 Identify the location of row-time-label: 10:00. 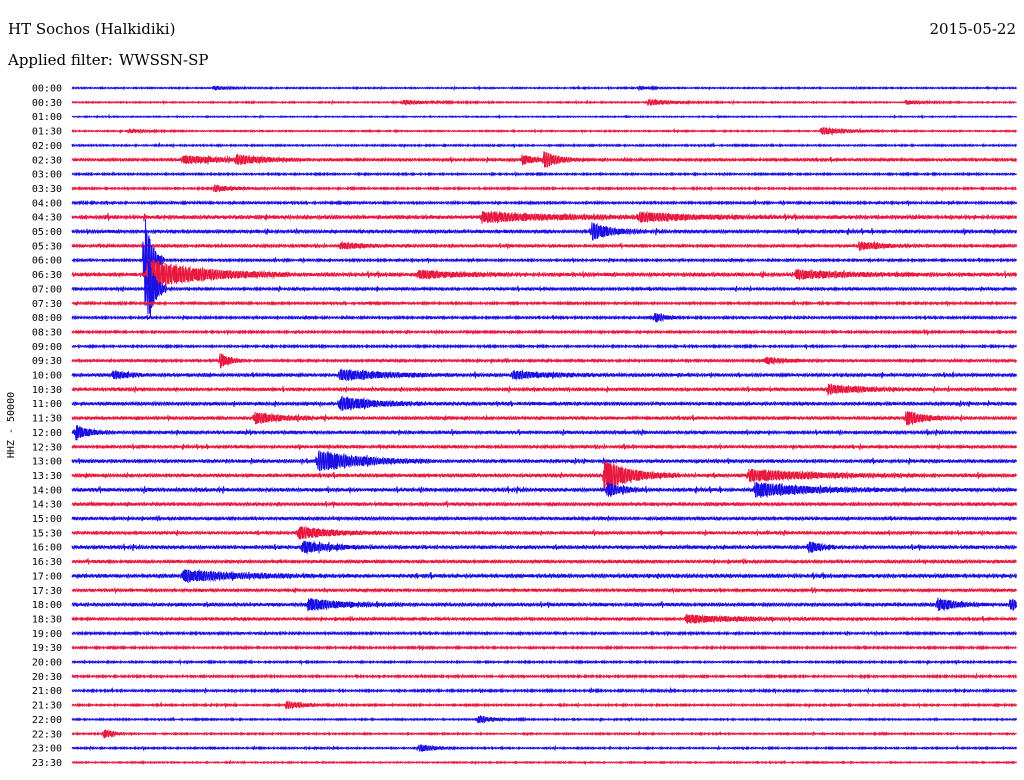
(47, 376).